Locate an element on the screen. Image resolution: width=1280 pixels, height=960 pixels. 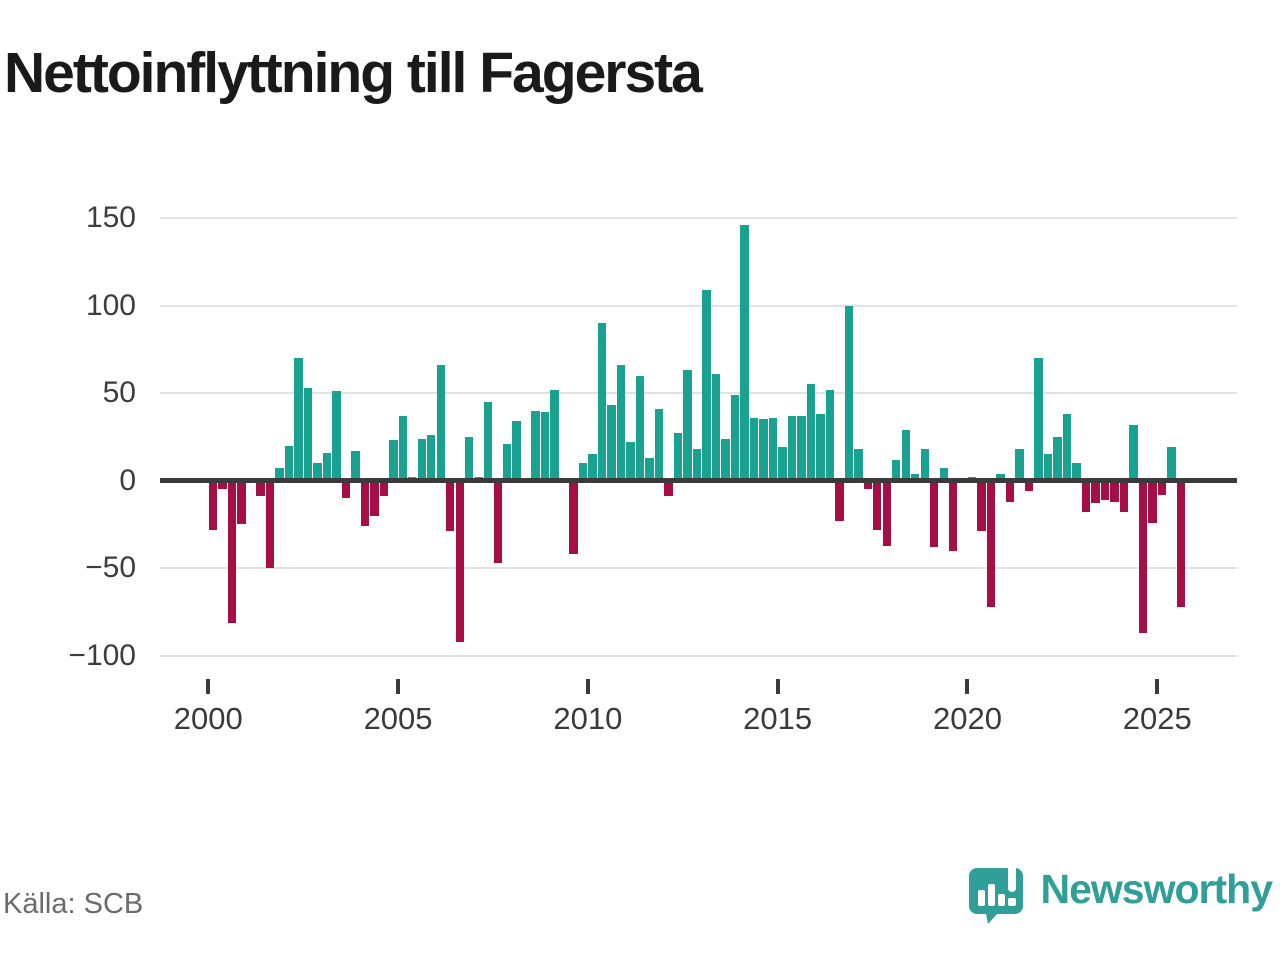
zero-axis-line is located at coordinates (698, 481).